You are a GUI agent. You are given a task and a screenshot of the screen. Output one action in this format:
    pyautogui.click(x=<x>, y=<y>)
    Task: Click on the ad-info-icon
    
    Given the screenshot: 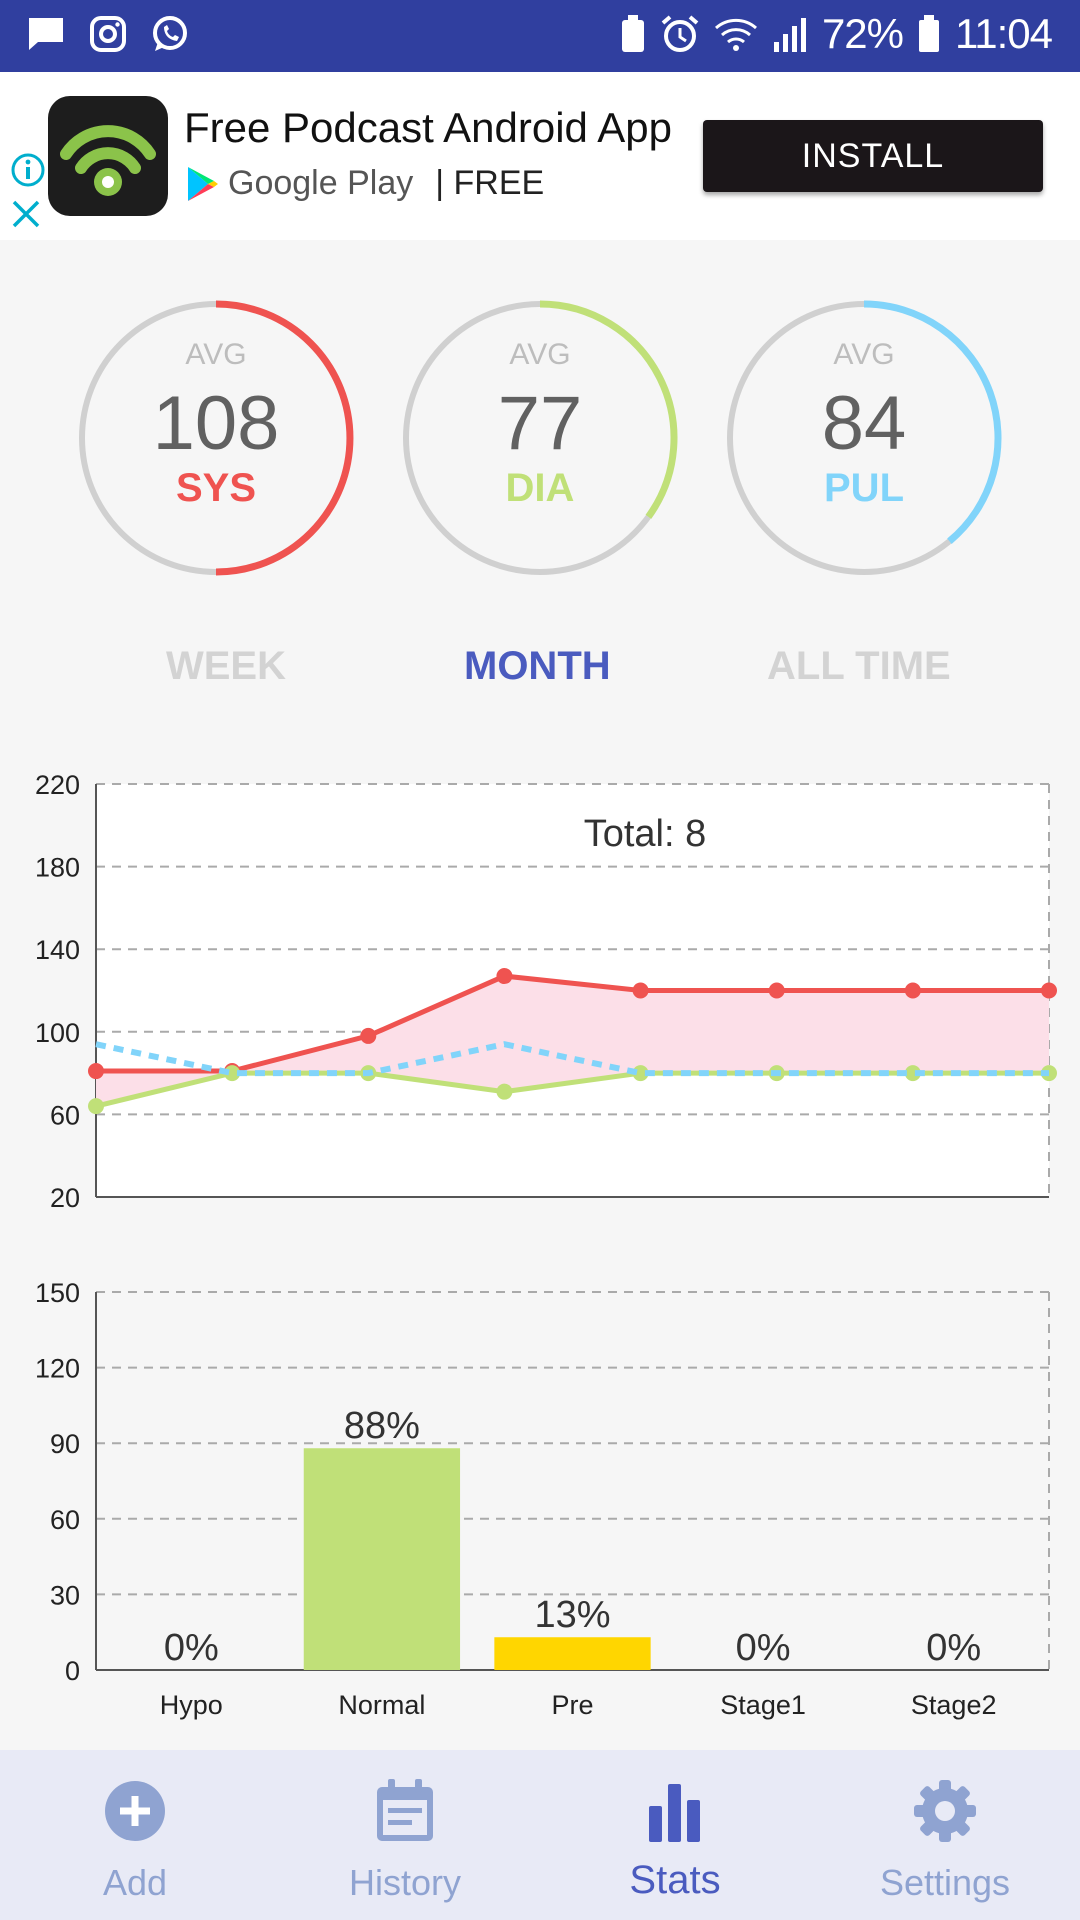 What is the action you would take?
    pyautogui.click(x=28, y=172)
    